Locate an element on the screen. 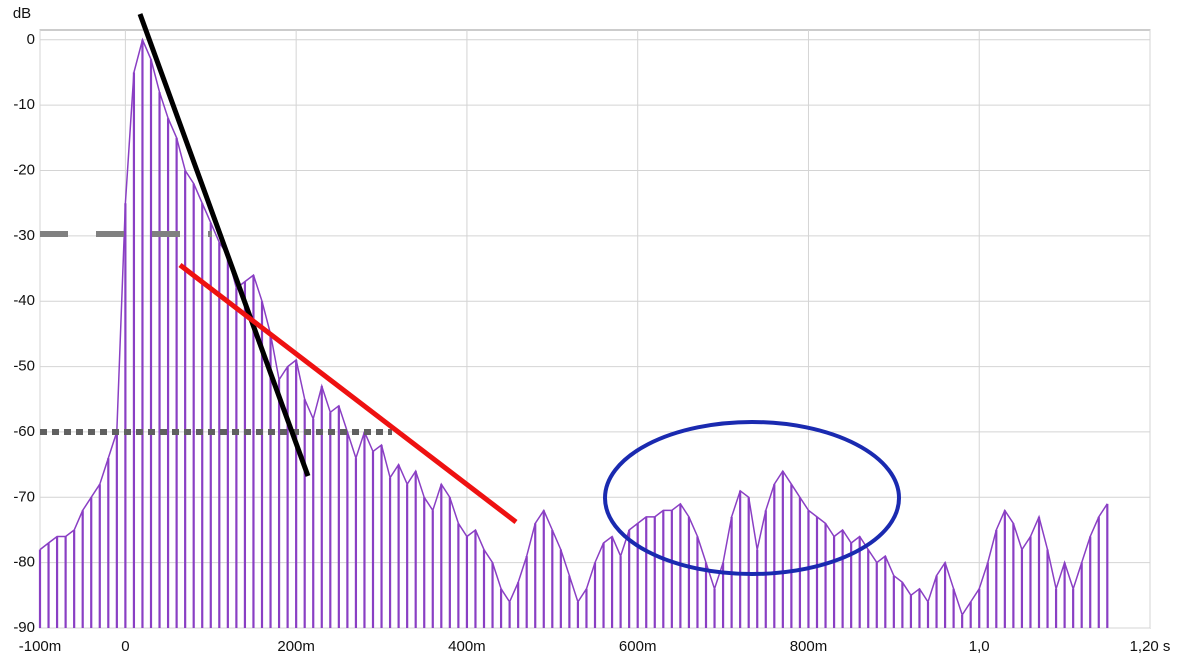 Image resolution: width=1186 pixels, height=665 pixels. y-tick-label: -30 is located at coordinates (24, 235).